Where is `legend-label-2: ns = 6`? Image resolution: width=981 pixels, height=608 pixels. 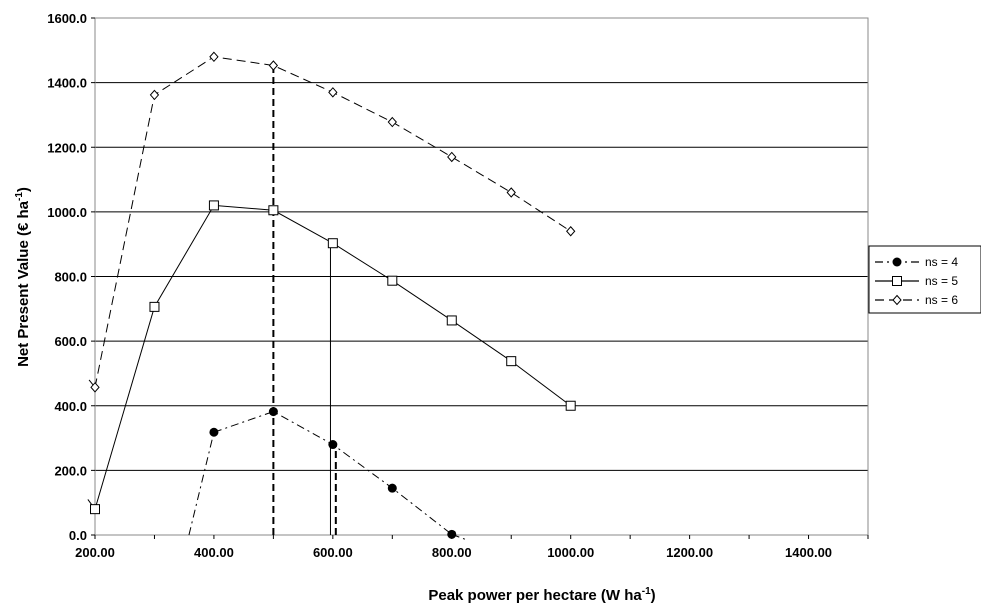 legend-label-2: ns = 6 is located at coordinates (941, 300).